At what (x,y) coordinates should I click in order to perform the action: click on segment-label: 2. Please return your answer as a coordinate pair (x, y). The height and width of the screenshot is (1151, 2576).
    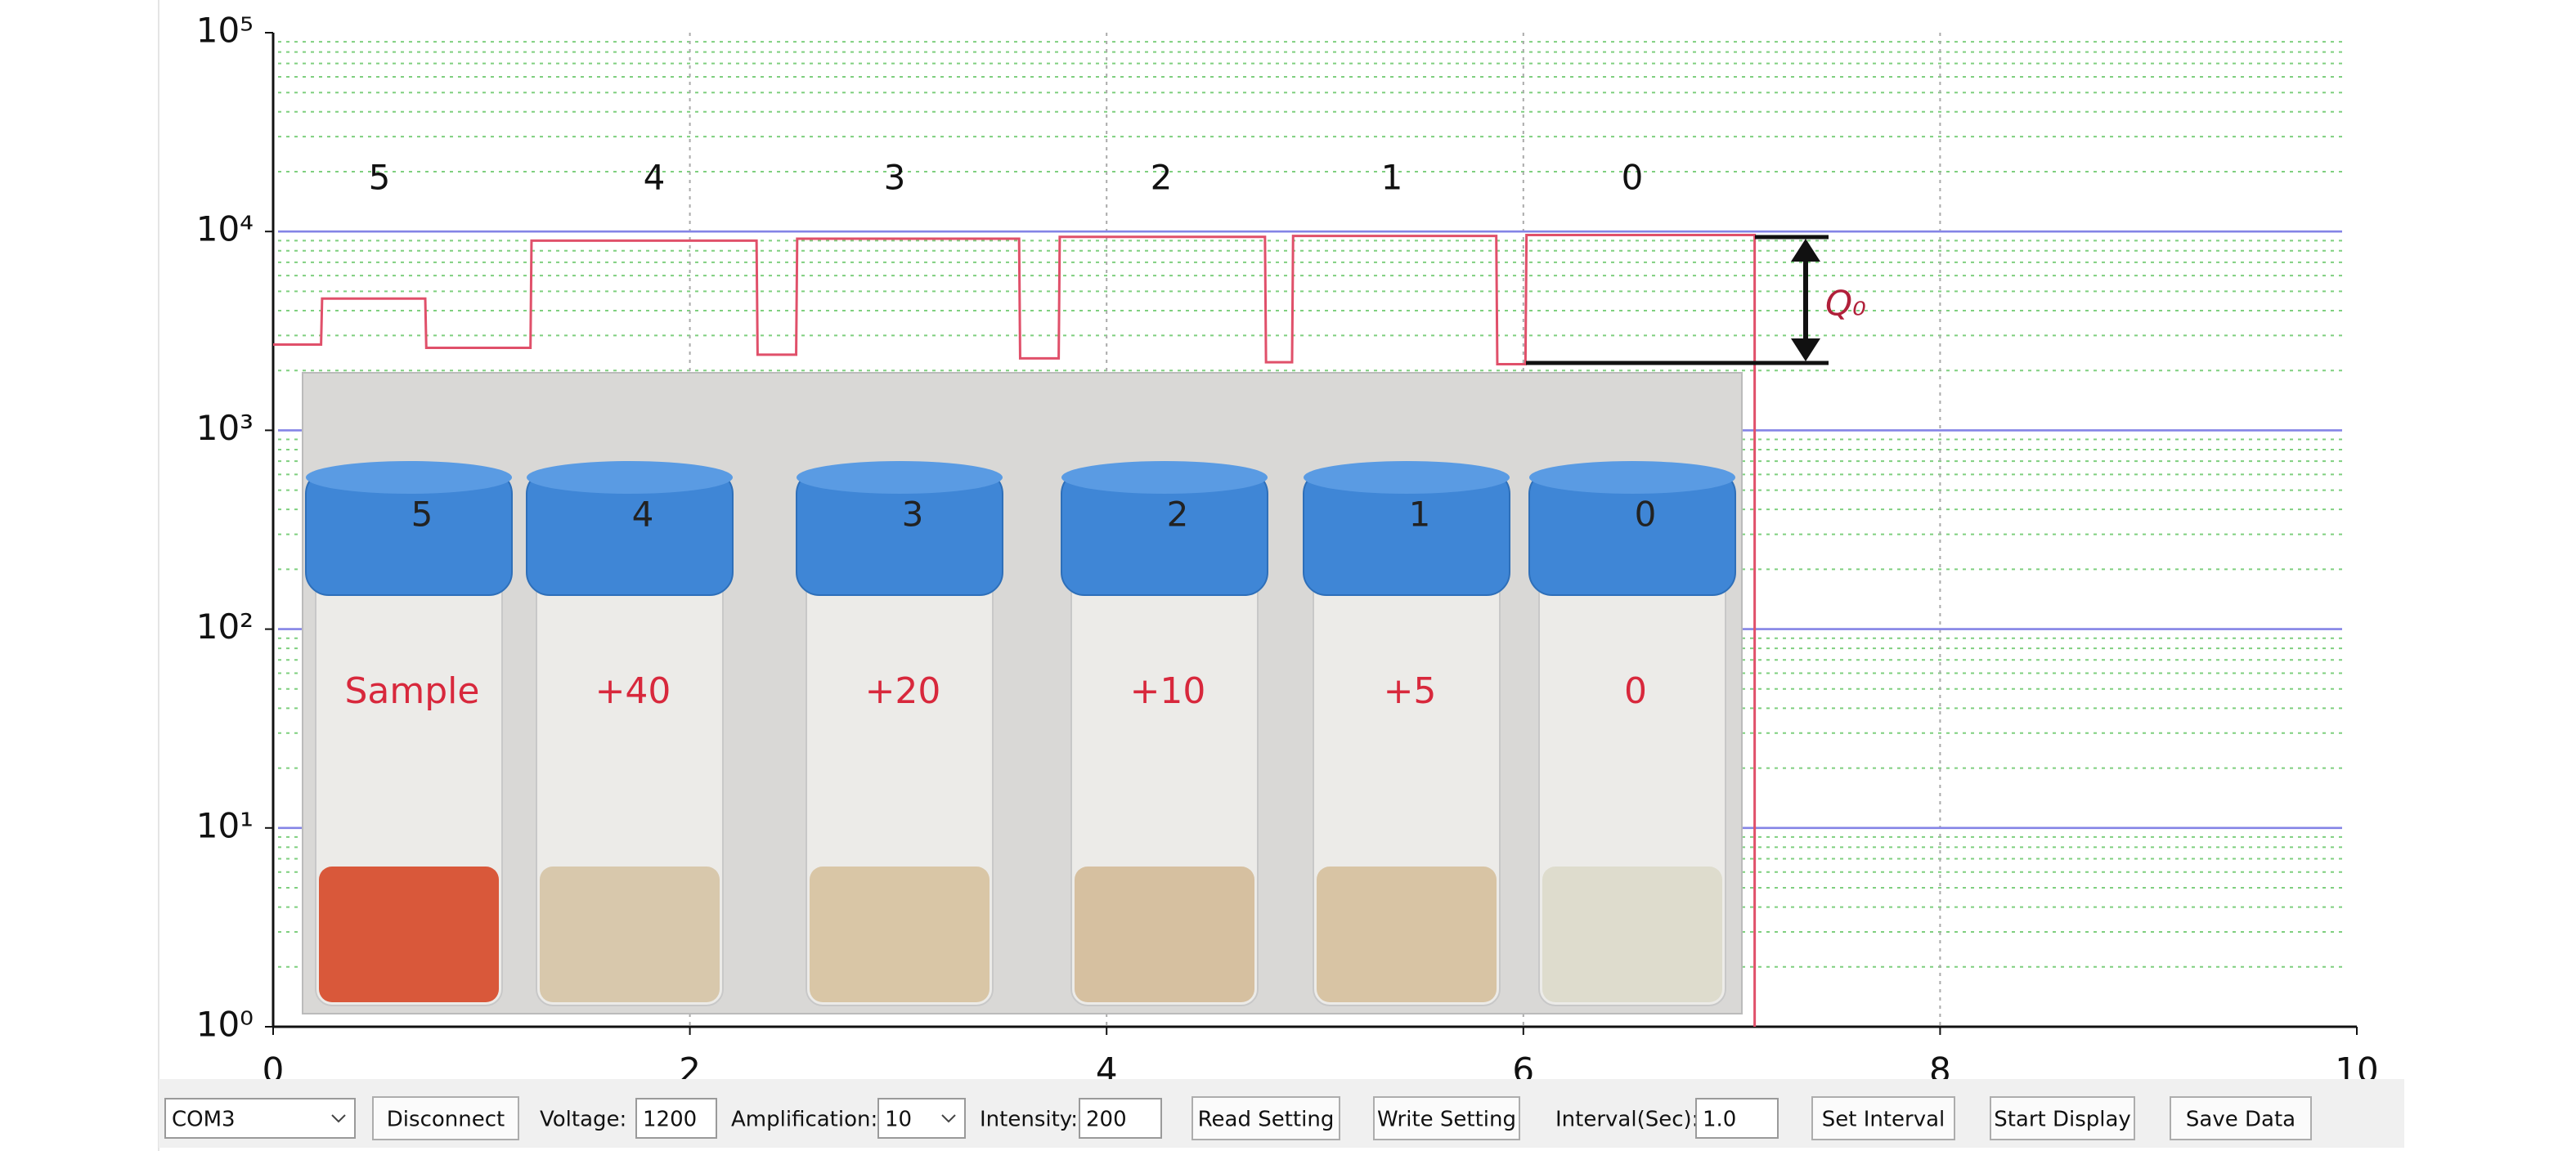
    Looking at the image, I should click on (1162, 178).